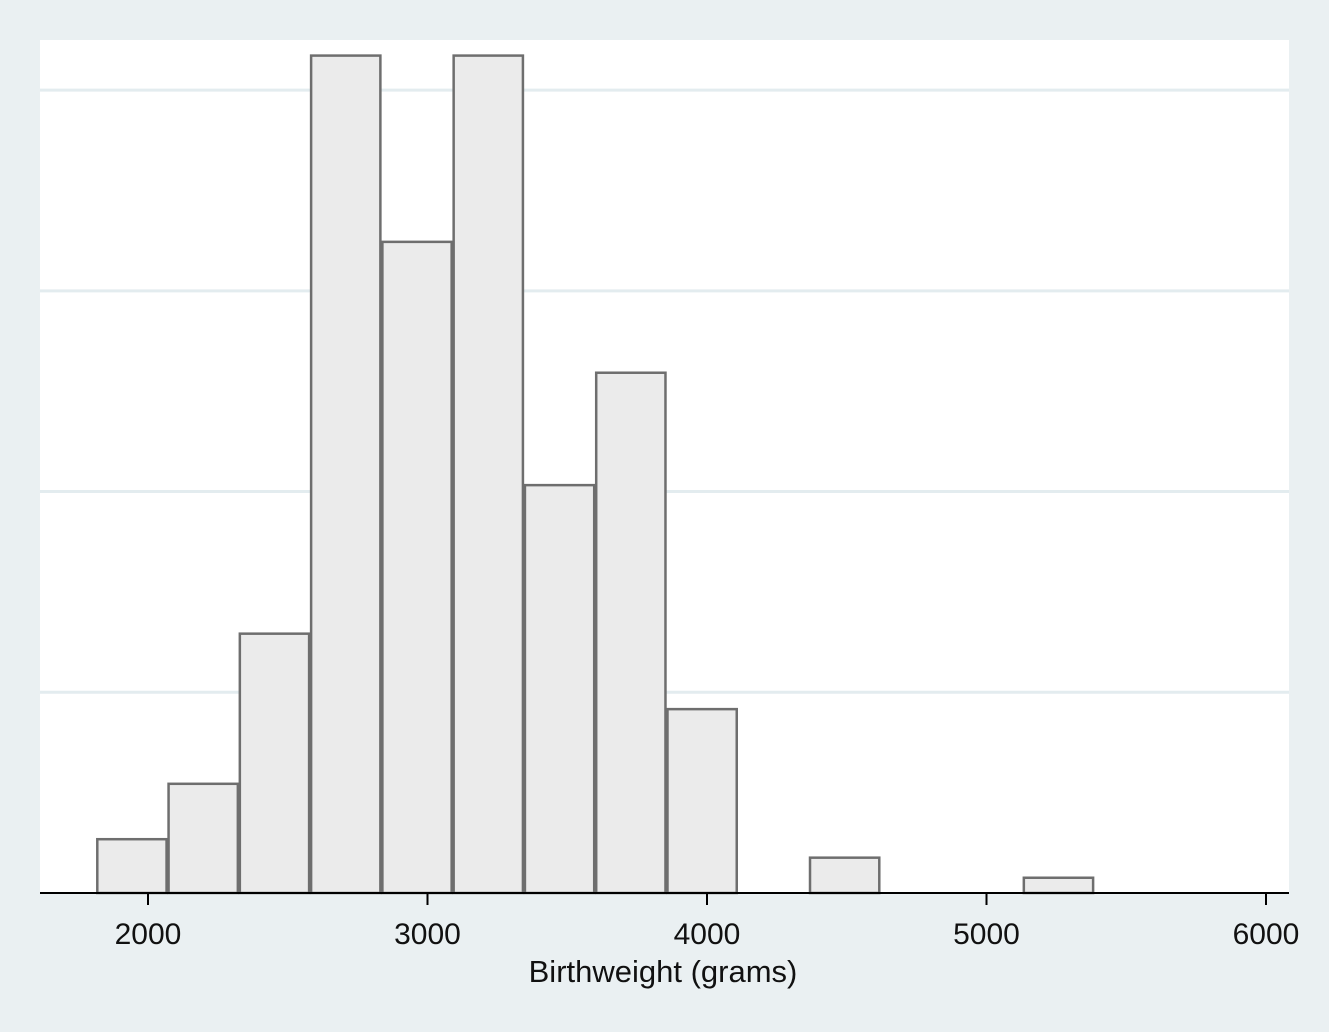 Image resolution: width=1329 pixels, height=1032 pixels. I want to click on x-tick-label: 5000, so click(986, 934).